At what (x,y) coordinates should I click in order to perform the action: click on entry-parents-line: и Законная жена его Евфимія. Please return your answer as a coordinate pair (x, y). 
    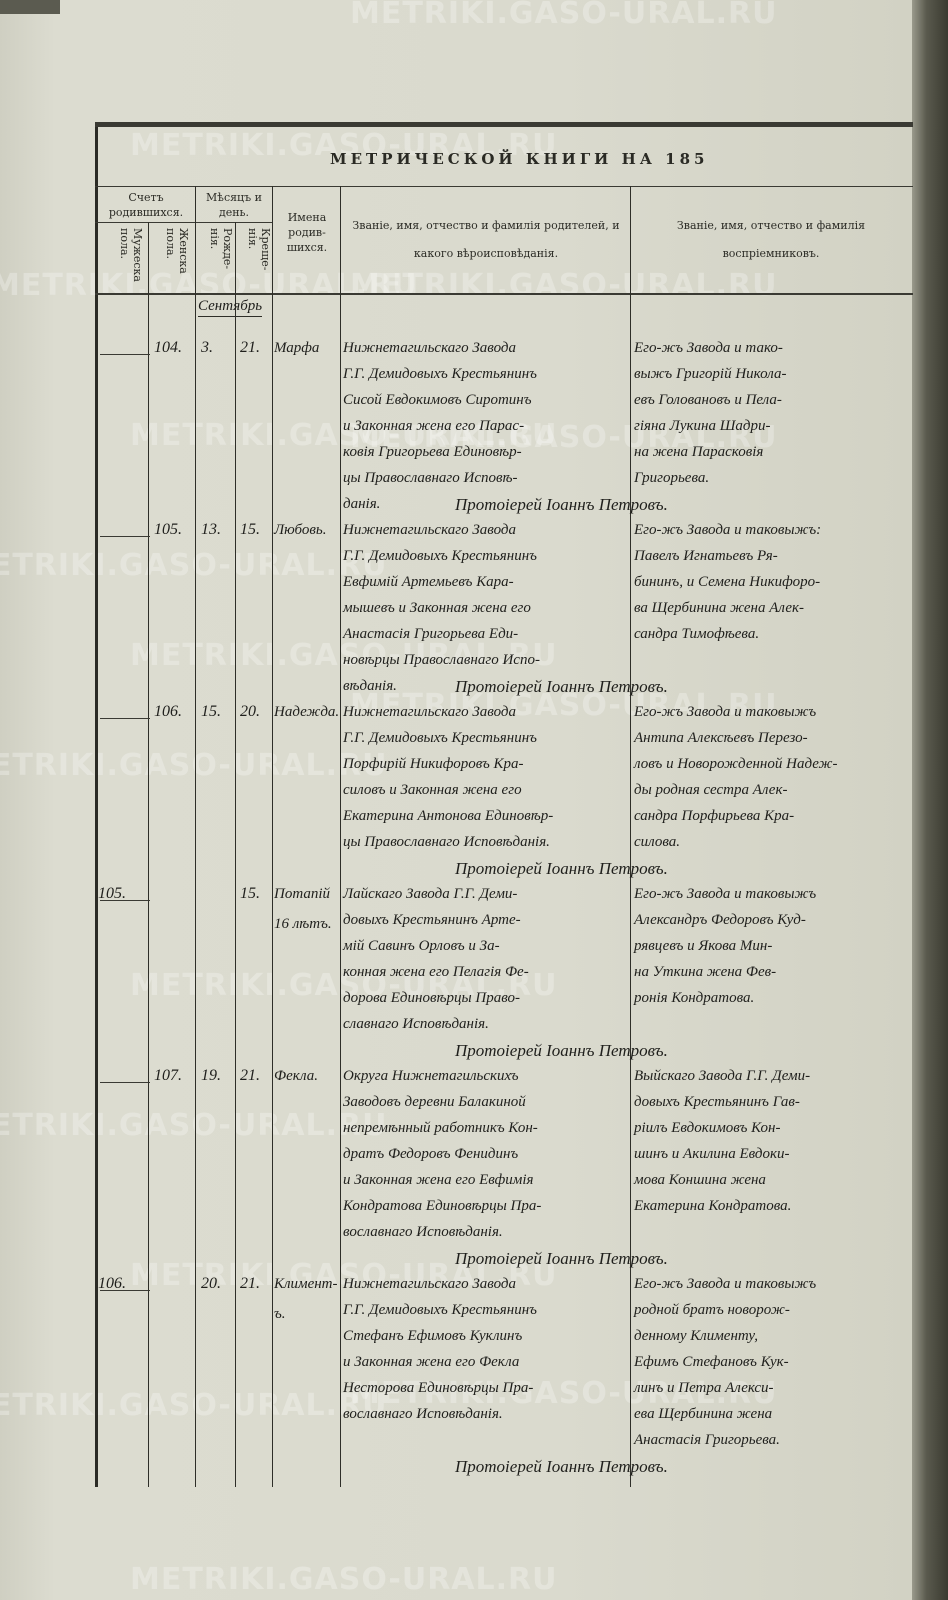
    Looking at the image, I should click on (438, 1180).